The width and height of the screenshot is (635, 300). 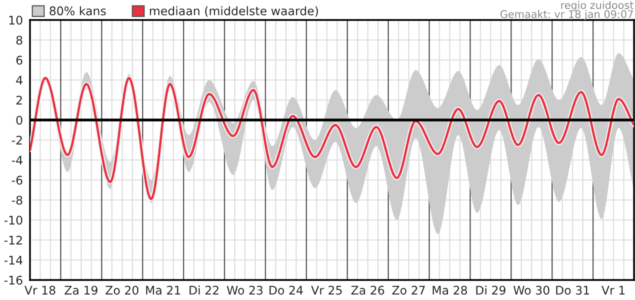 I want to click on y-tick-label: 0, so click(x=19, y=120).